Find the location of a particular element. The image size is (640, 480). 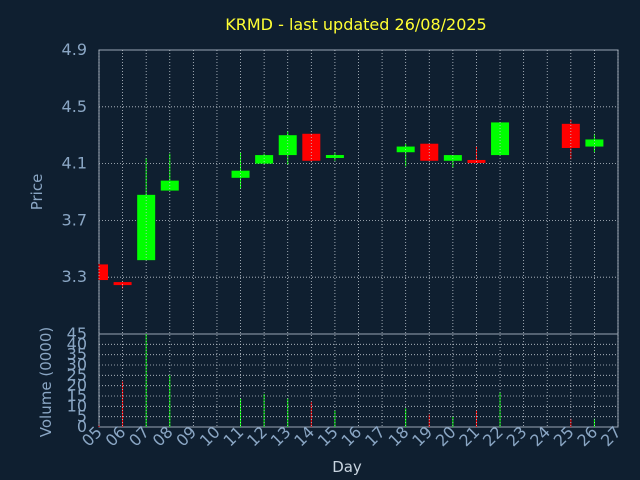

price-tick-label: 4.9 is located at coordinates (74, 49).